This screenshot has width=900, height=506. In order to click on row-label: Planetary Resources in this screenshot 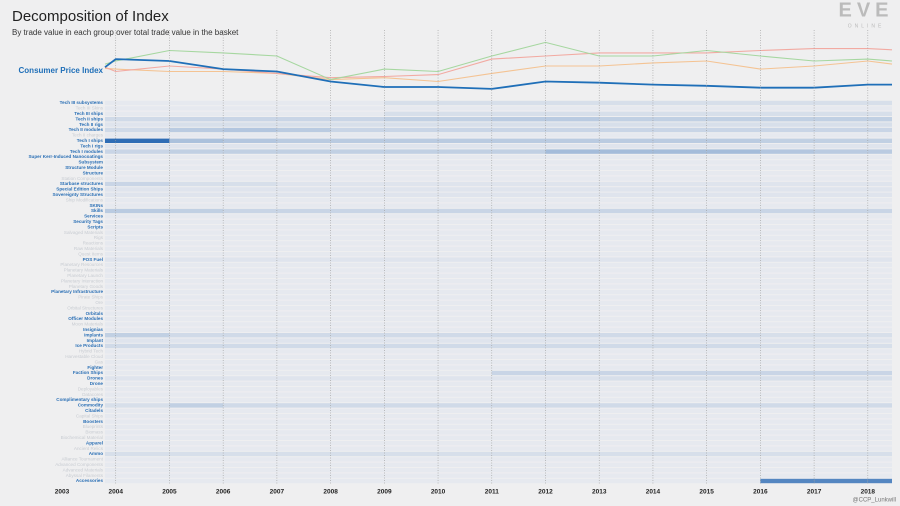, I will do `click(81, 264)`.